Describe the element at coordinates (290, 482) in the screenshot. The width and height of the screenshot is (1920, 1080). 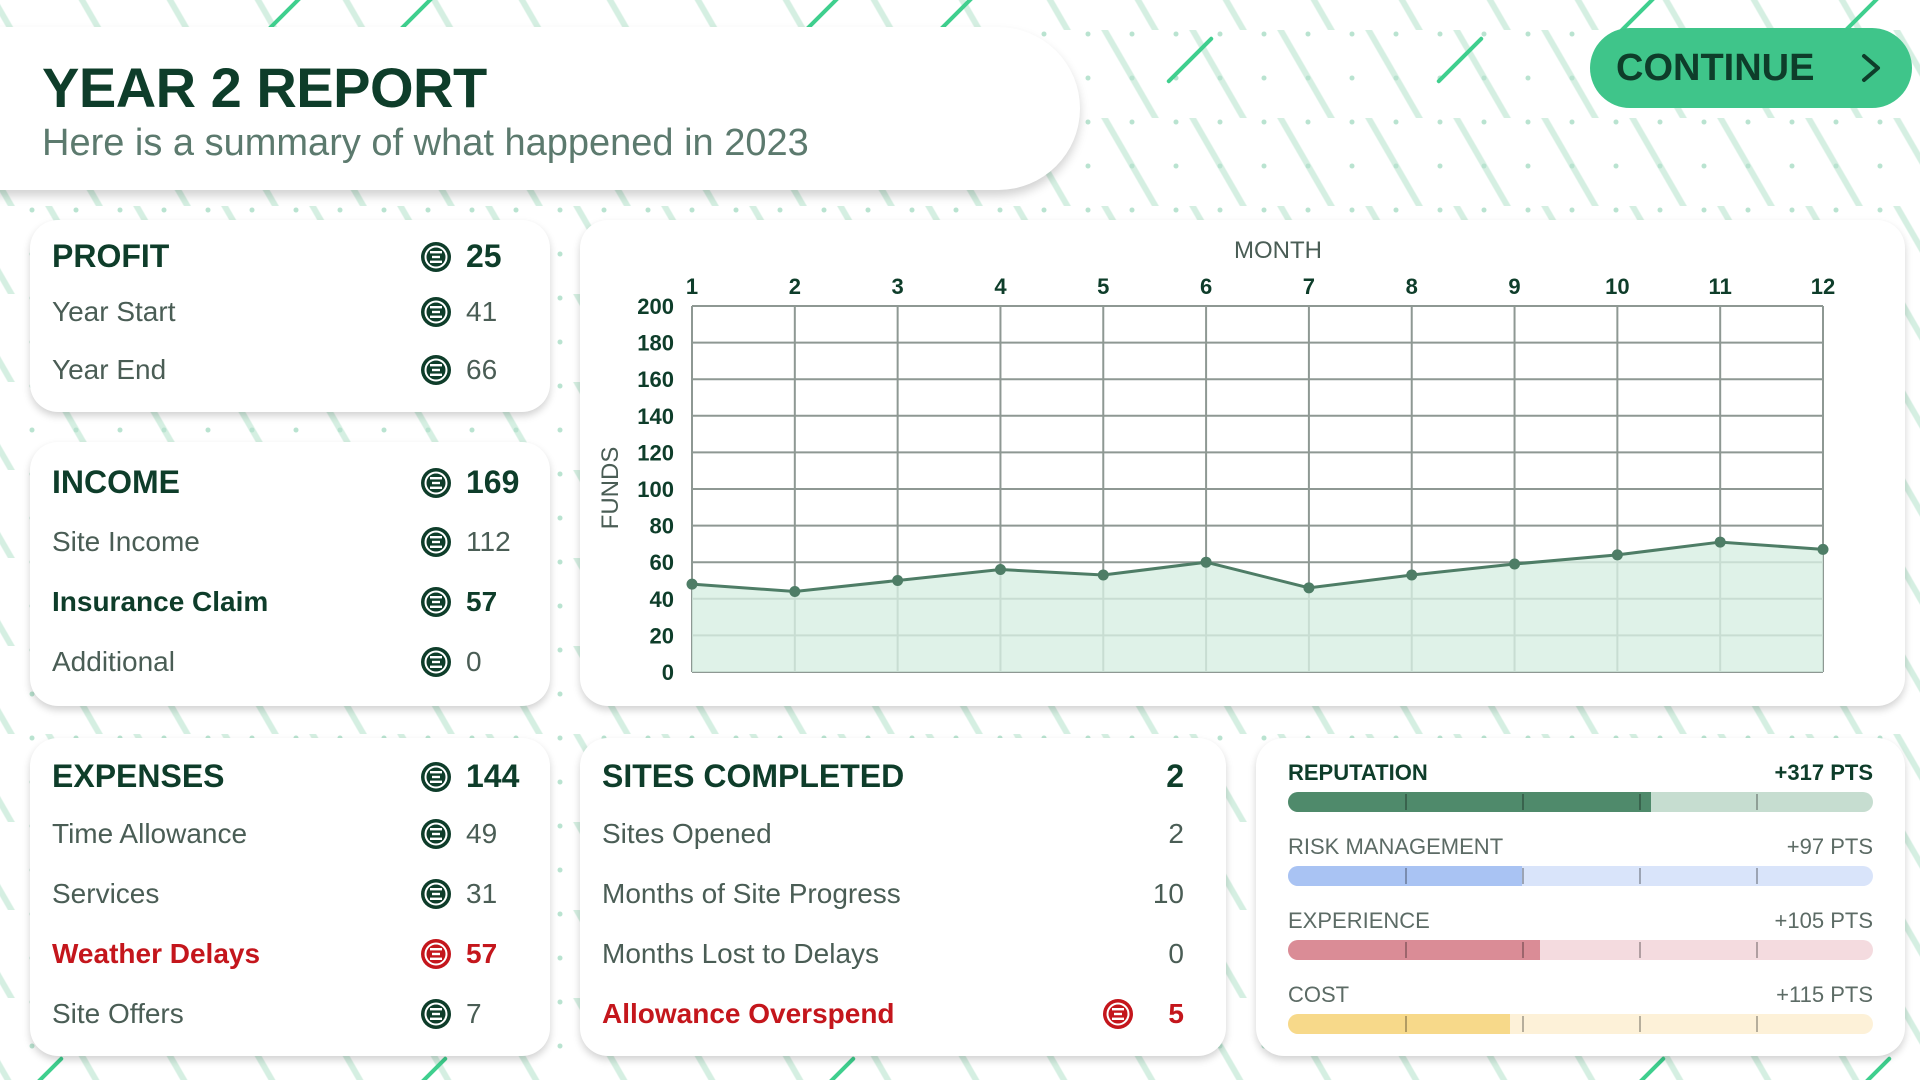
I see `income-total-row: INCOME 169` at that location.